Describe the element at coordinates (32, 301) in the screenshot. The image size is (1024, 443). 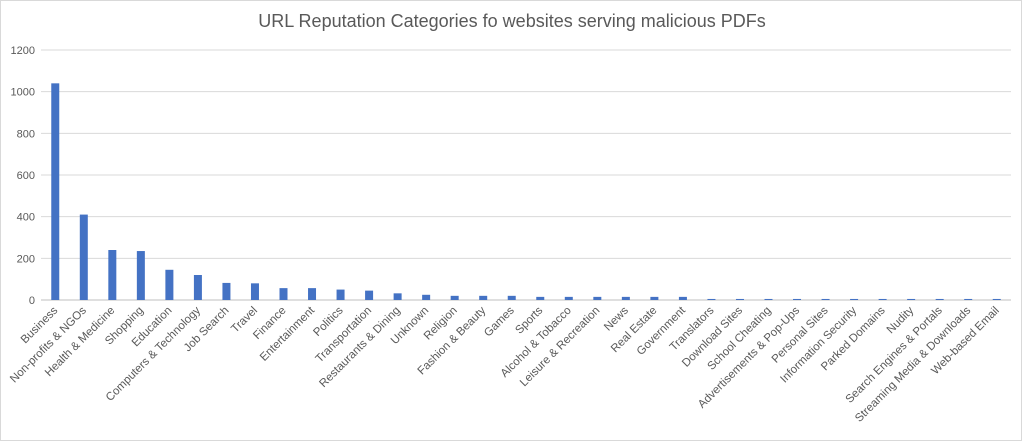
I see `y-tick-label: 0` at that location.